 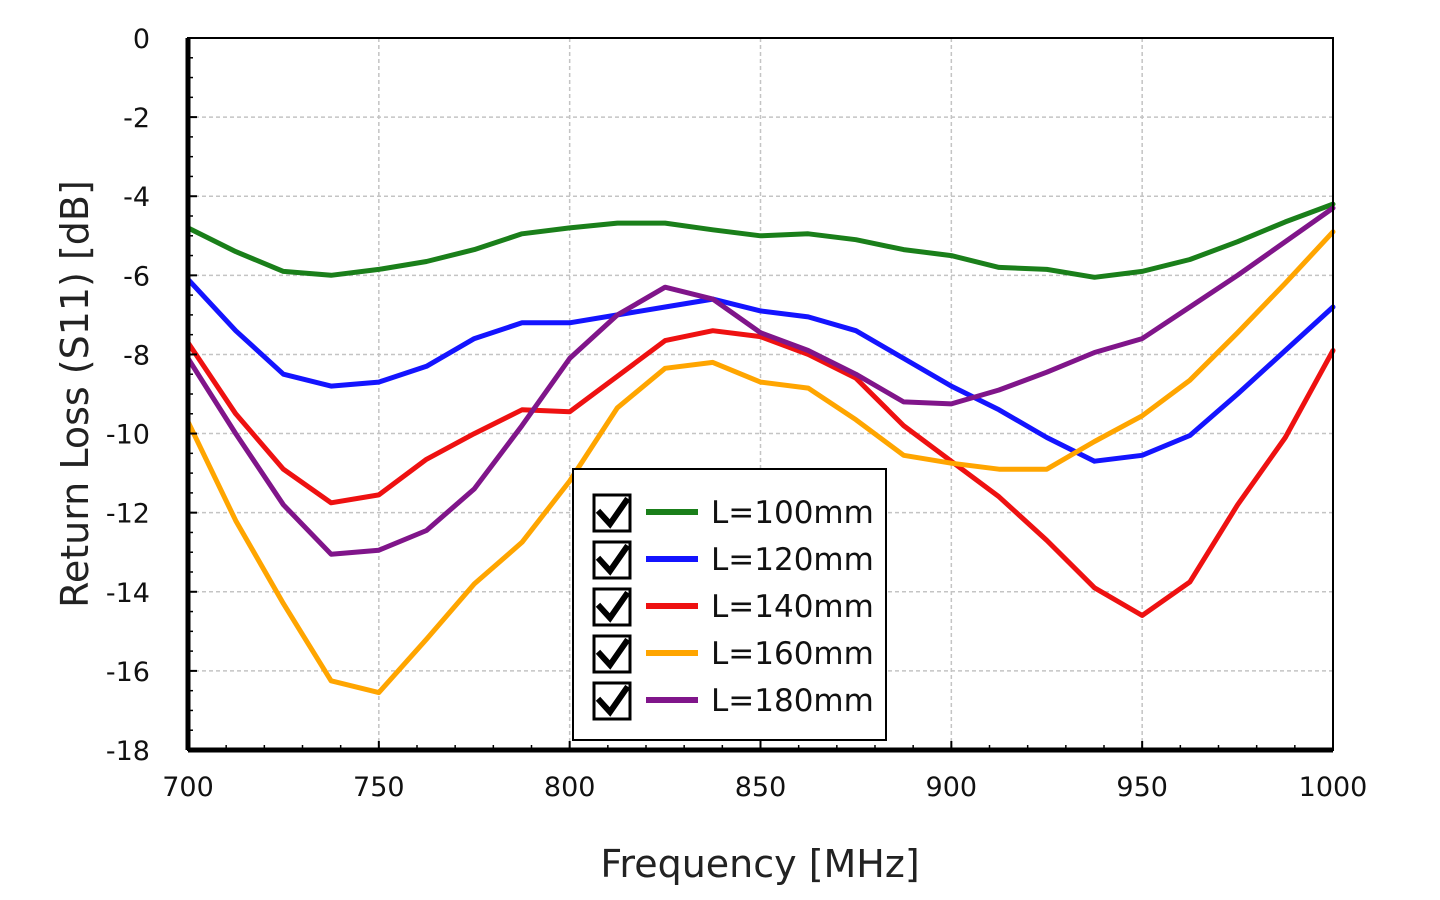 I want to click on x-tick-label: 750, so click(x=379, y=787).